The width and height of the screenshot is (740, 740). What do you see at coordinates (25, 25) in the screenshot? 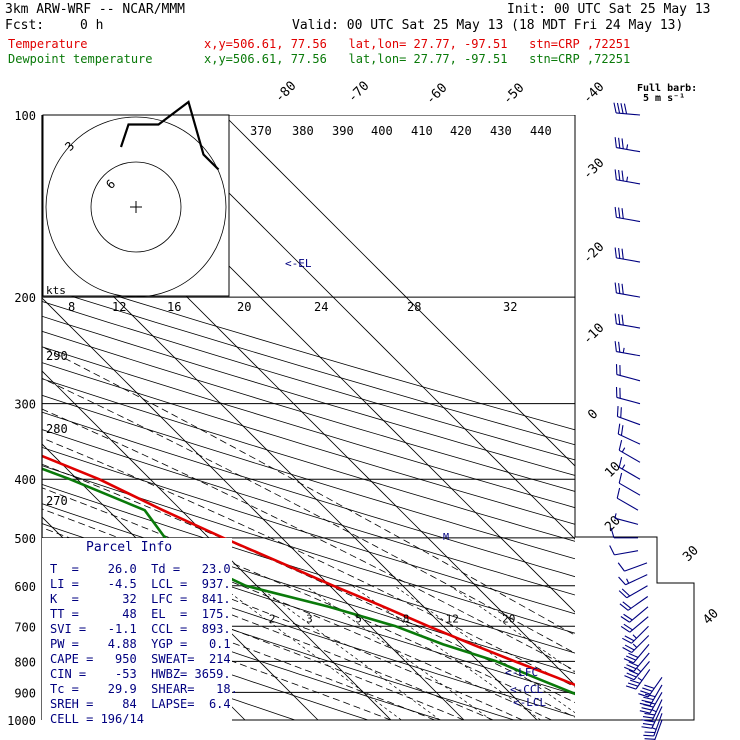
I see `forecast-label: Fcst:` at bounding box center [25, 25].